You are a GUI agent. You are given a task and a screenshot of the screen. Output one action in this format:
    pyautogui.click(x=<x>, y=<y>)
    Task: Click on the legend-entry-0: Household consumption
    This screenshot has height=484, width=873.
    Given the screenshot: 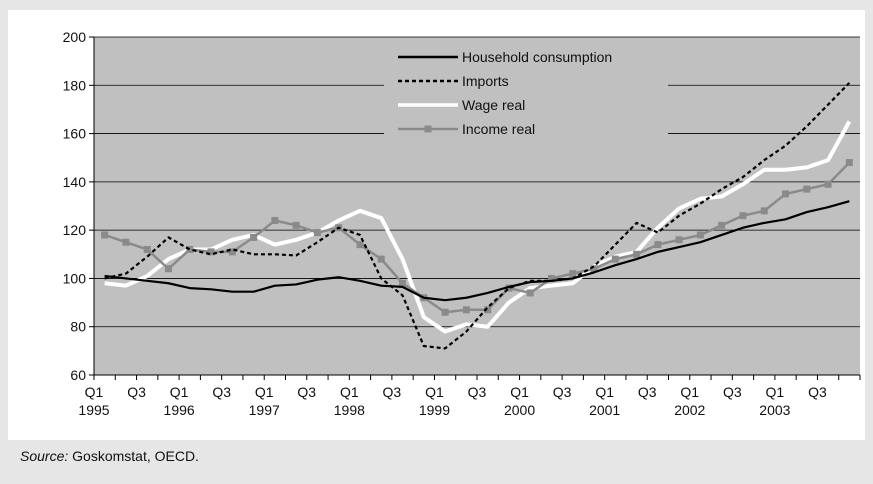 What is the action you would take?
    pyautogui.click(x=505, y=57)
    